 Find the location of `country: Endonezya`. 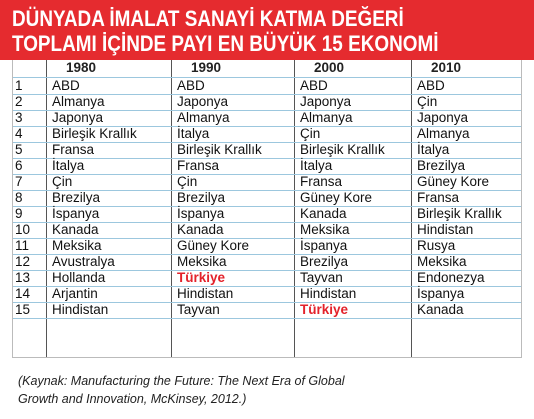

country: Endonezya is located at coordinates (451, 277).